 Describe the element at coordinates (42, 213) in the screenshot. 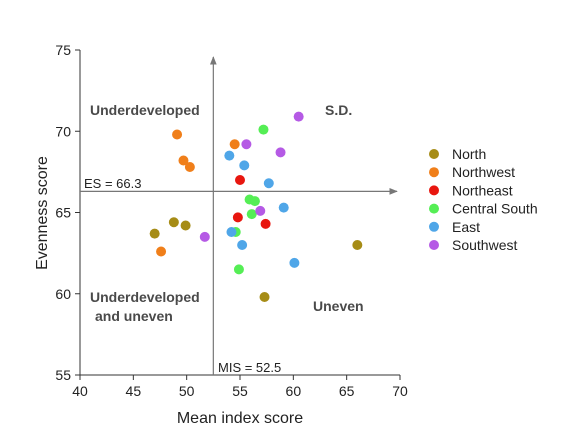

I see `y-axis-title: Evenness score` at that location.